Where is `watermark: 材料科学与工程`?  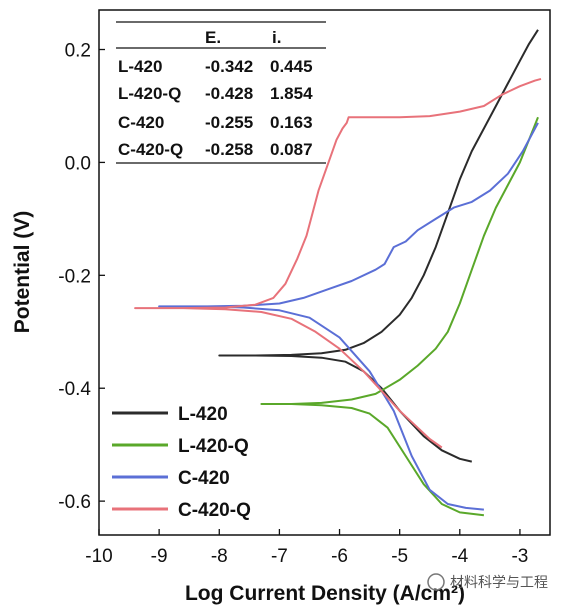
watermark: 材料科学与工程 is located at coordinates (487, 582).